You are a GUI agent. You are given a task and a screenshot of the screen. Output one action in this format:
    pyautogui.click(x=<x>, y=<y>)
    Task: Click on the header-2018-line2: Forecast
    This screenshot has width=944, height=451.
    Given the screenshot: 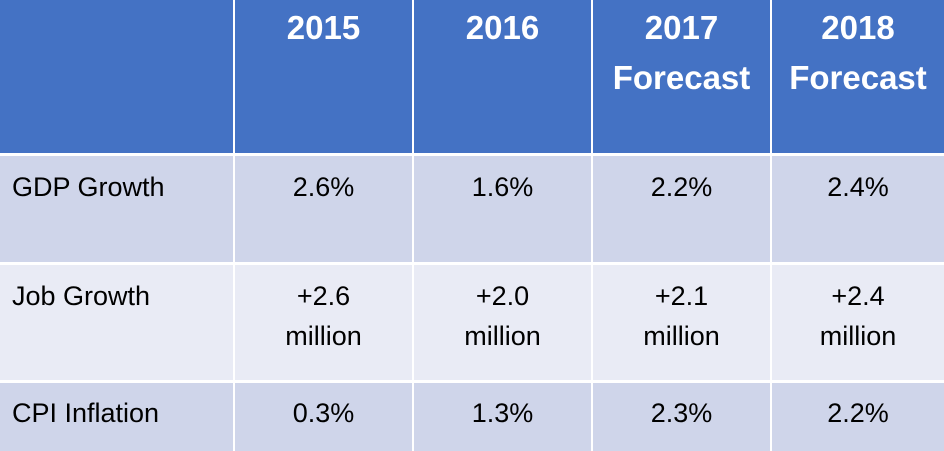 What is the action you would take?
    pyautogui.click(x=858, y=77)
    